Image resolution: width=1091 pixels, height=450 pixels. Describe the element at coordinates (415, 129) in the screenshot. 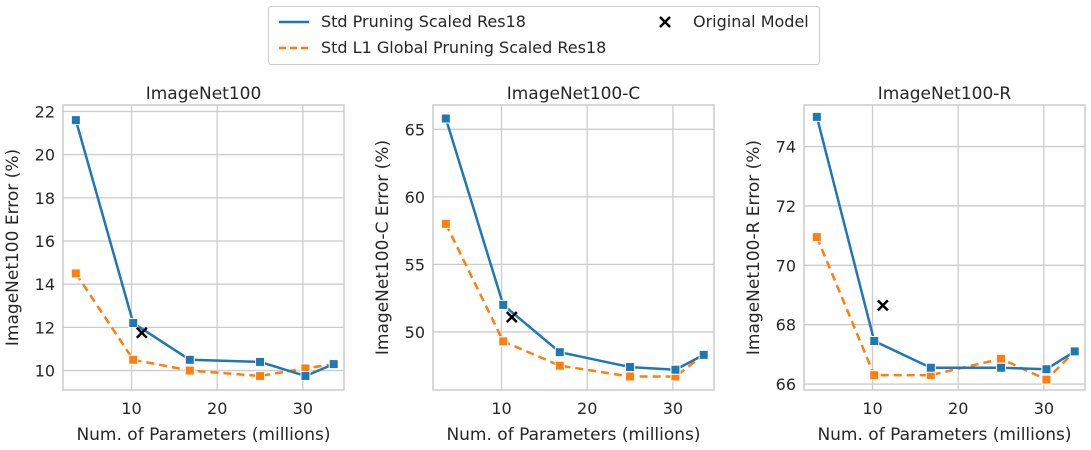

I see `y-tick-label: 65` at that location.